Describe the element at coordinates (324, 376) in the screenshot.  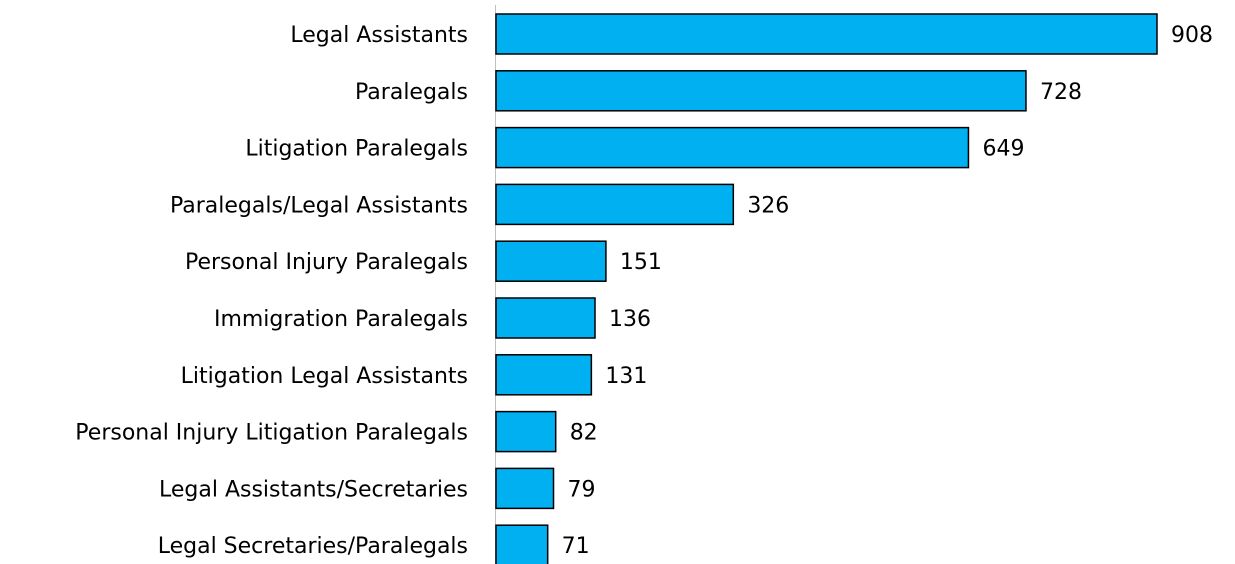
I see `category-label: Litigation Legal Assistants` at that location.